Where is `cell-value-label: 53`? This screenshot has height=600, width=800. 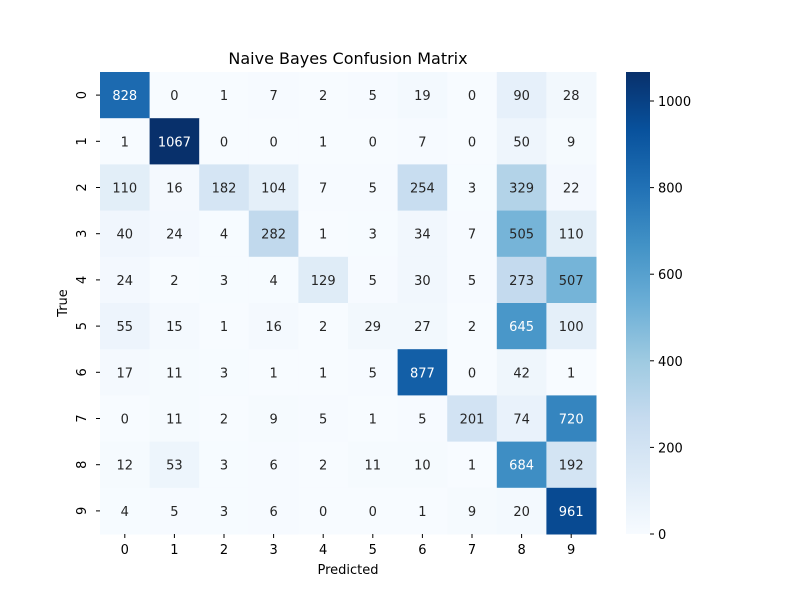
cell-value-label: 53 is located at coordinates (174, 466).